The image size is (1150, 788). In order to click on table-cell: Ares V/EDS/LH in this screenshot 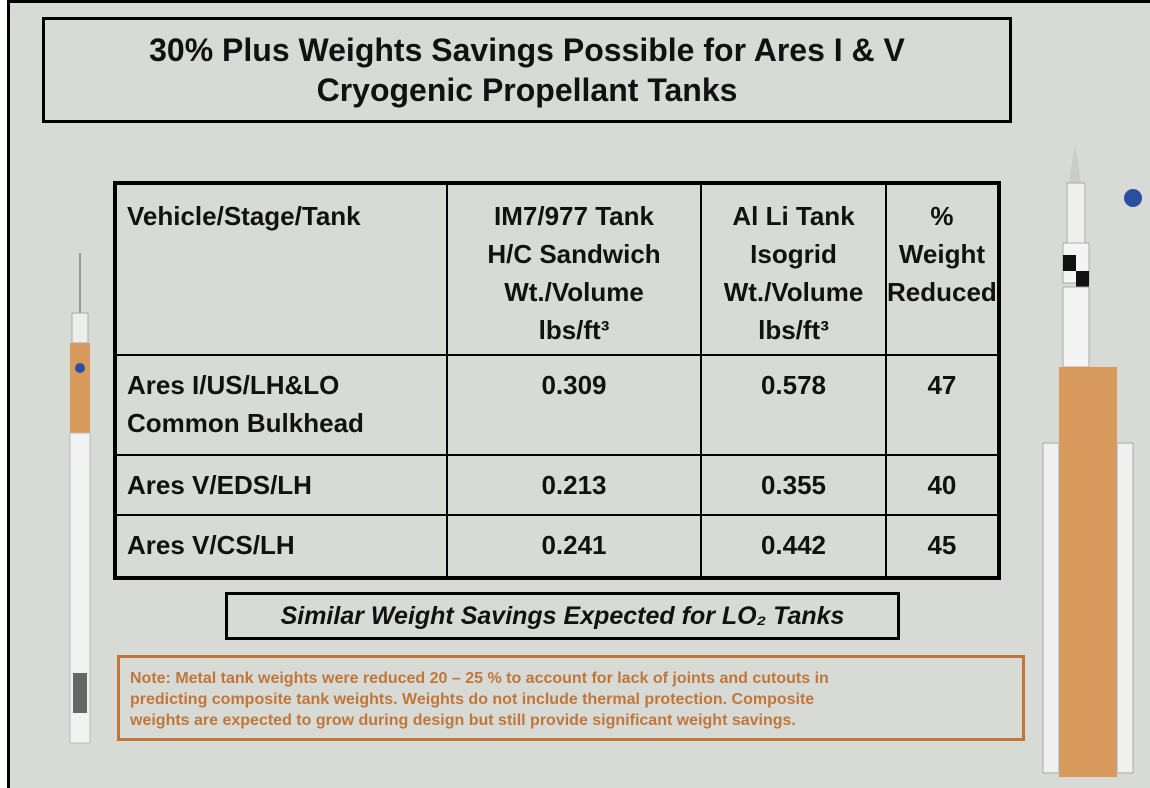, I will do `click(281, 485)`.